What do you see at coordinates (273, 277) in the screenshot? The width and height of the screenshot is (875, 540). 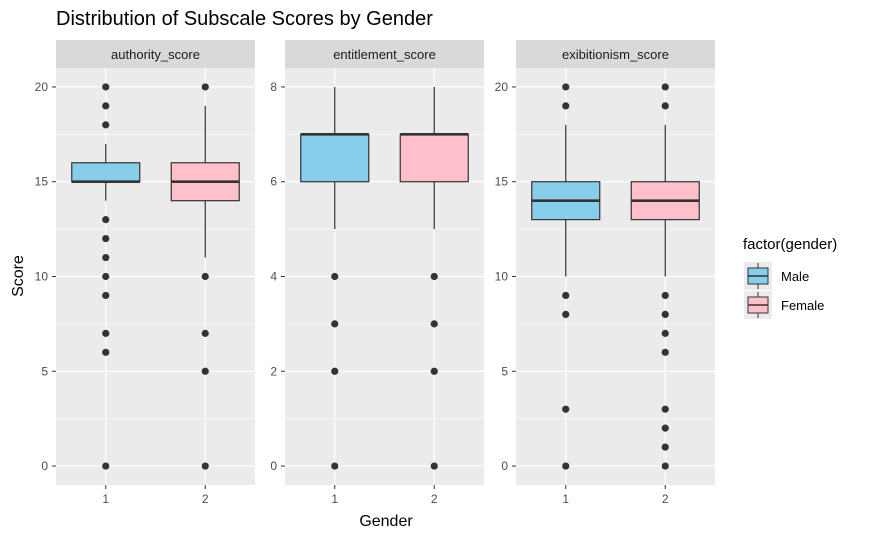 I see `y-tick-label: 4` at bounding box center [273, 277].